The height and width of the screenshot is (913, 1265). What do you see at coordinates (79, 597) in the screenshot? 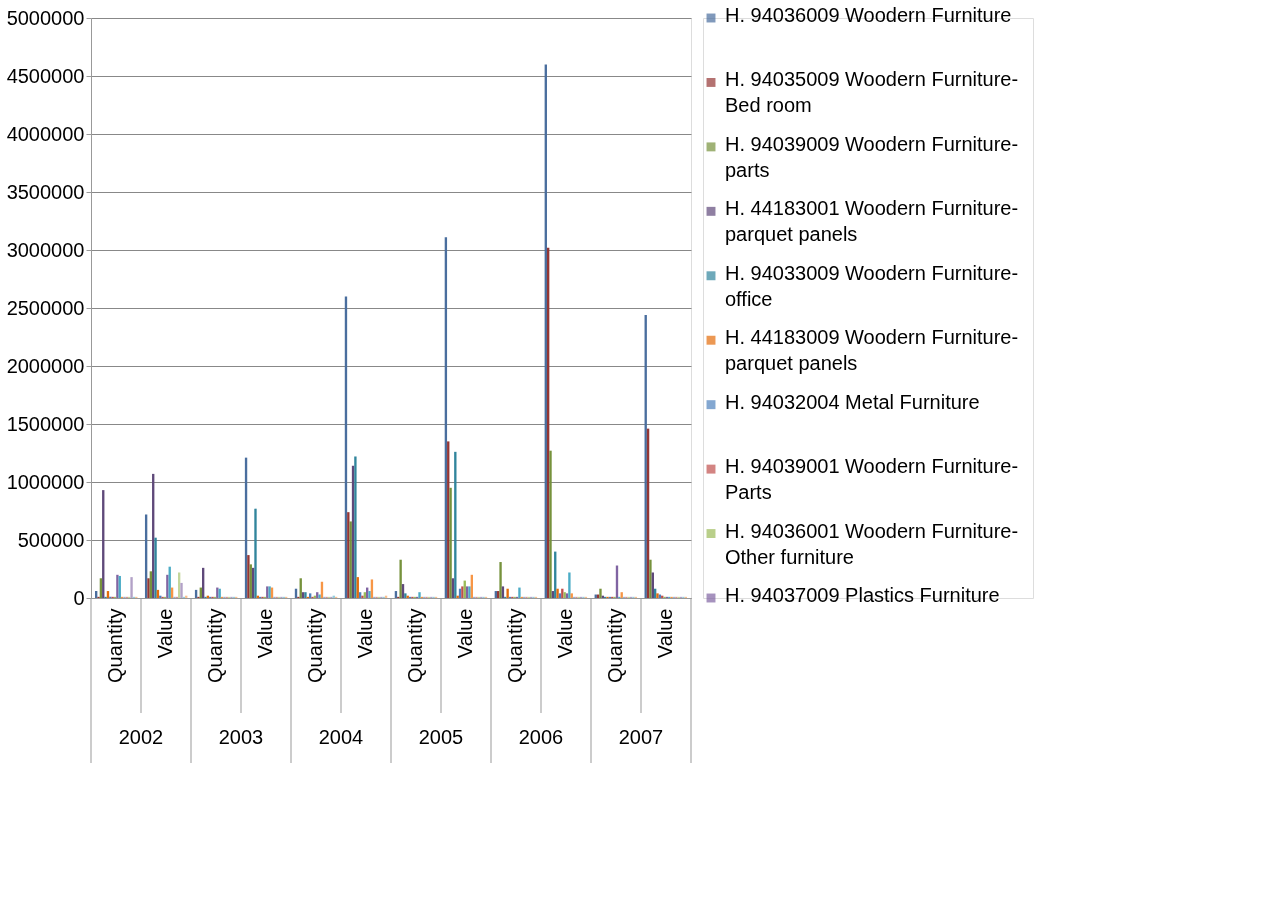
I see `y-tick-label: 0` at bounding box center [79, 597].